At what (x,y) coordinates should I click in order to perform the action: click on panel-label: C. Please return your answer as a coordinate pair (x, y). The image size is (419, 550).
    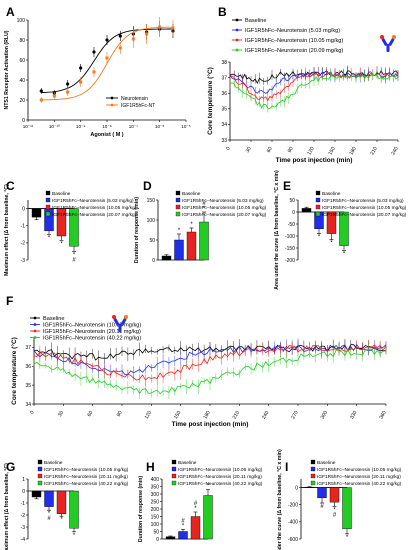
    Looking at the image, I should click on (10, 186).